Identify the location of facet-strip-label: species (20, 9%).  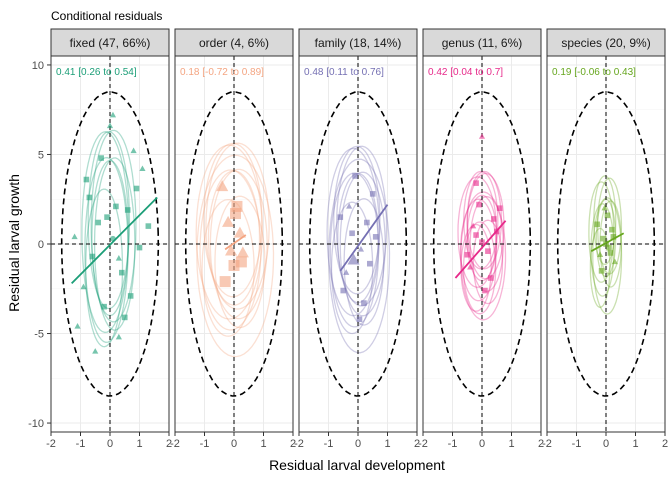
(605, 43).